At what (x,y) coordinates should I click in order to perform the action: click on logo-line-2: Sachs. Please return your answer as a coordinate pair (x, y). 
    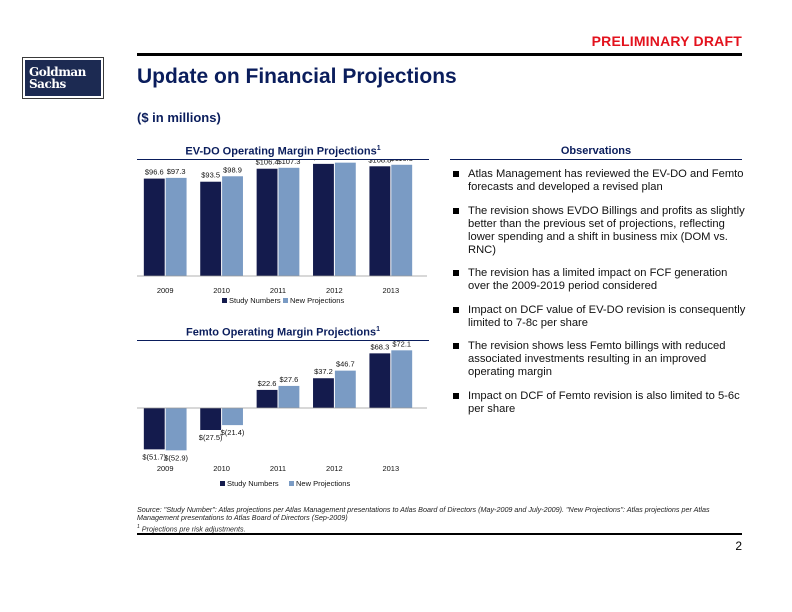
    Looking at the image, I should click on (47, 84).